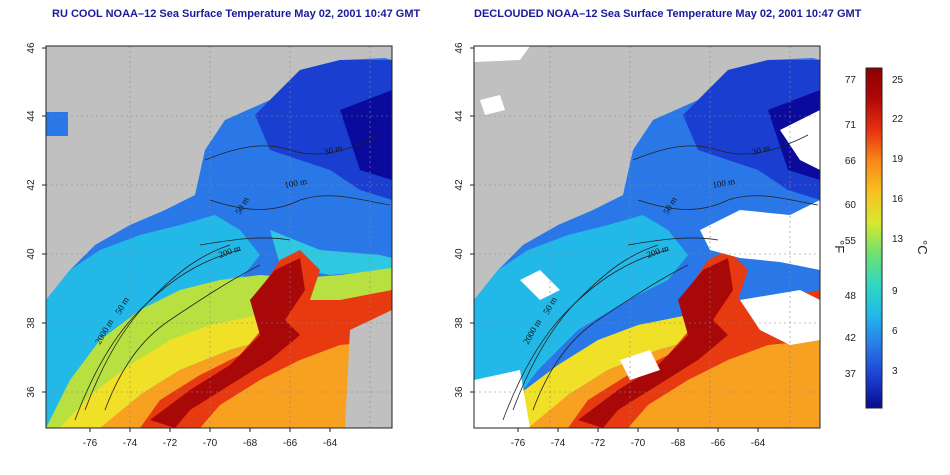 This screenshot has height=475, width=950. Describe the element at coordinates (895, 291) in the screenshot. I see `colorbar-c-tick: 9` at that location.